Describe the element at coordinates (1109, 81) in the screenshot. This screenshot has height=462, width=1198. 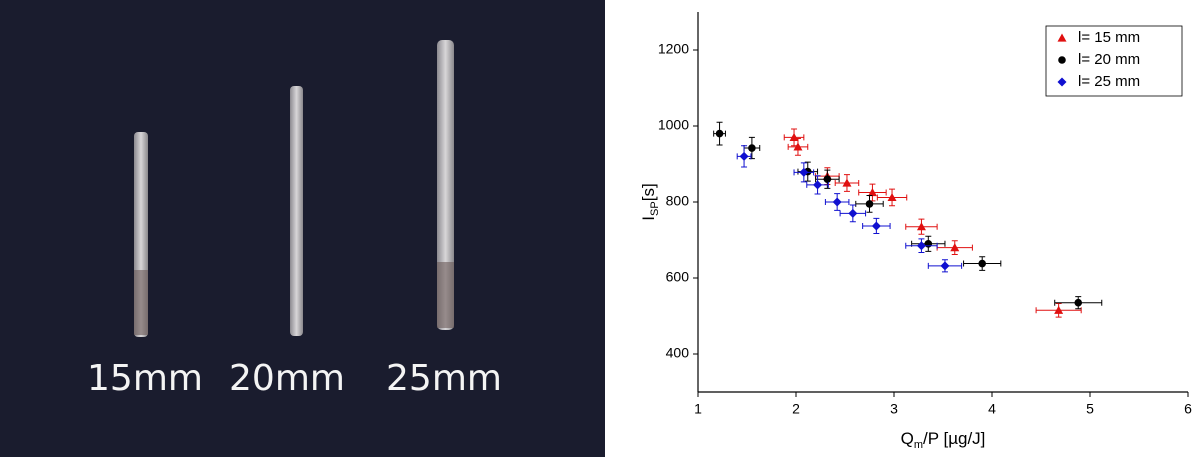
I see `legend-label: l= 25 mm` at that location.